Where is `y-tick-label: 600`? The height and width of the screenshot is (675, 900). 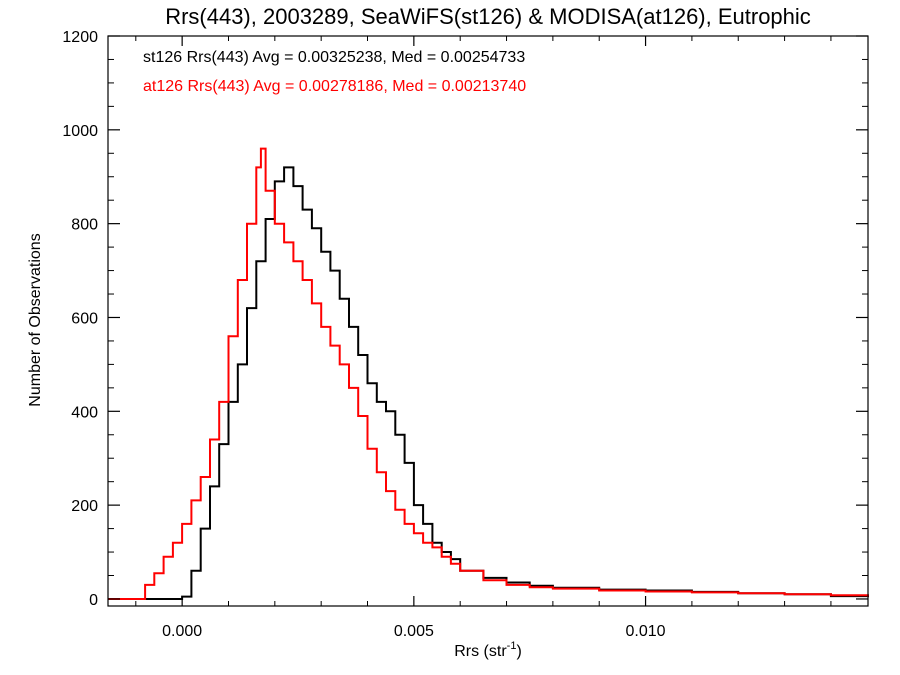
y-tick-label: 600 is located at coordinates (84, 318).